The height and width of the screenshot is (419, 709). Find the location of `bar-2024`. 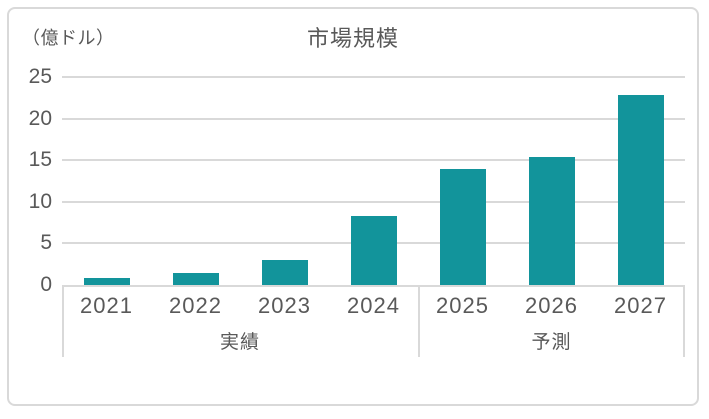

bar-2024 is located at coordinates (373, 250).